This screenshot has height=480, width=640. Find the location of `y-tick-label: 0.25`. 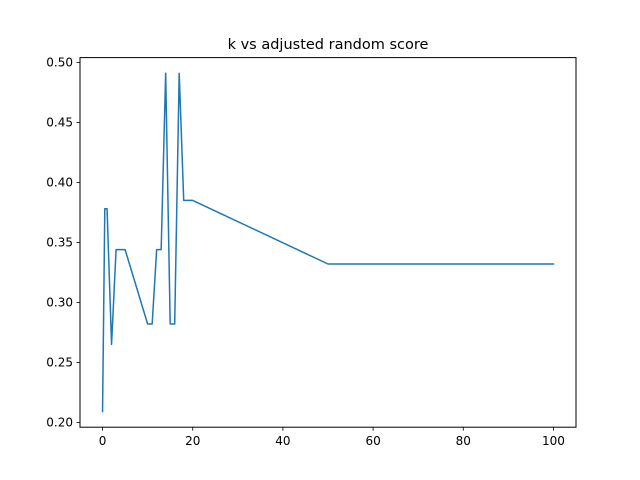

y-tick-label: 0.25 is located at coordinates (59, 363).